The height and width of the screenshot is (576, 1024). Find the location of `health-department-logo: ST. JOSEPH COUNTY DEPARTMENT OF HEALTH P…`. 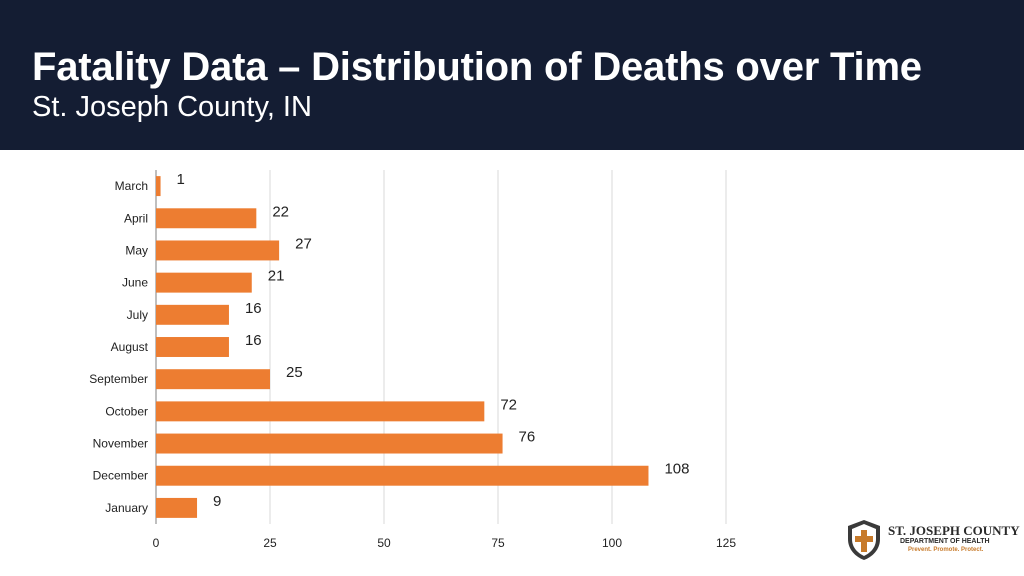

health-department-logo: ST. JOSEPH COUNTY DEPARTMENT OF HEALTH P… is located at coordinates (933, 540).